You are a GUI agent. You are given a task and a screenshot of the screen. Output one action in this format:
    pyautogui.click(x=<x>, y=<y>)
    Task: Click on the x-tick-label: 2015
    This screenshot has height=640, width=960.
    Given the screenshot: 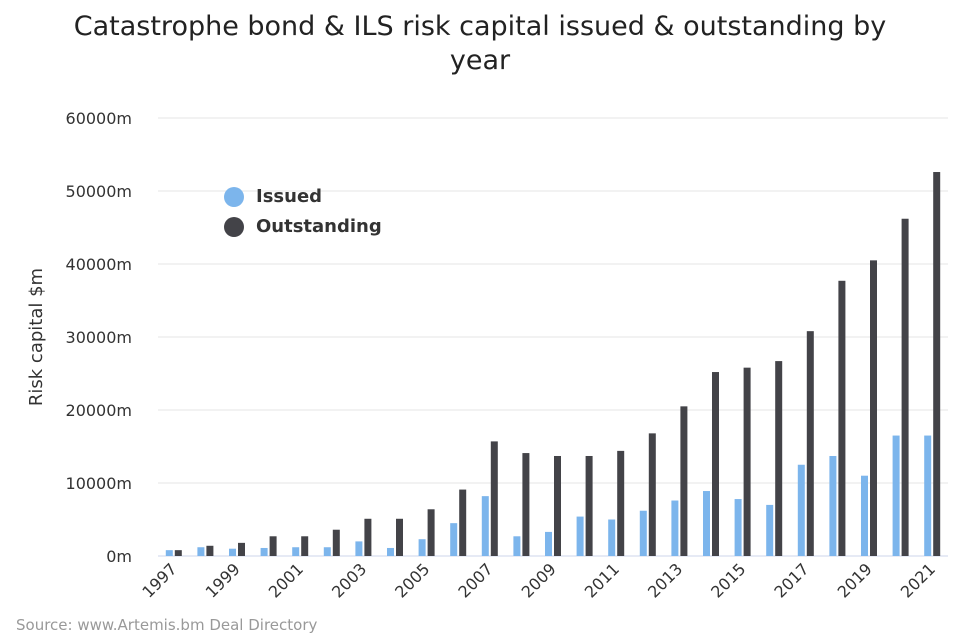 What is the action you would take?
    pyautogui.click(x=728, y=580)
    